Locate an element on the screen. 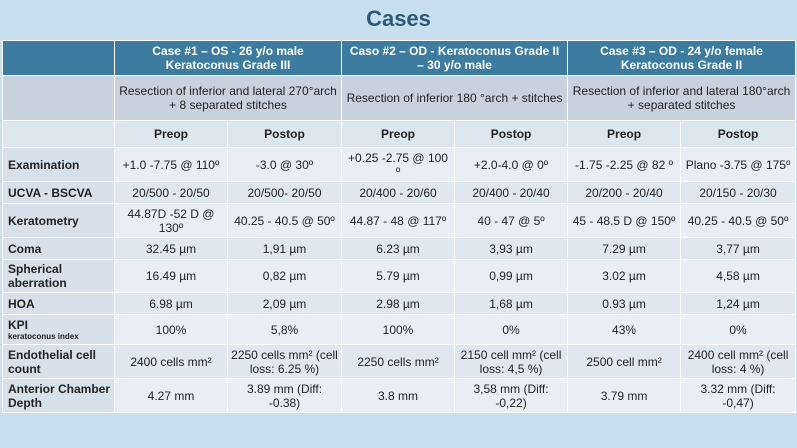  case-1-preop-header: Preop is located at coordinates (171, 134).